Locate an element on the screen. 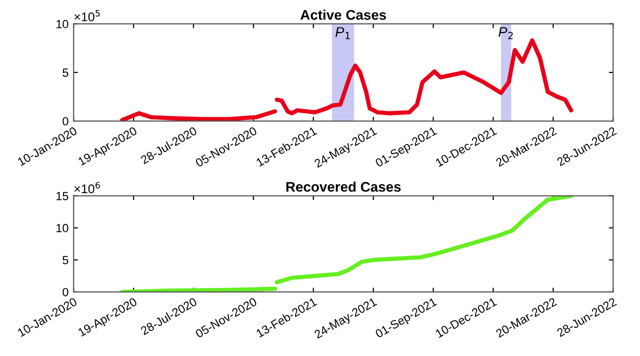 This screenshot has height=356, width=640. chart-title: Active Cases is located at coordinates (343, 15).